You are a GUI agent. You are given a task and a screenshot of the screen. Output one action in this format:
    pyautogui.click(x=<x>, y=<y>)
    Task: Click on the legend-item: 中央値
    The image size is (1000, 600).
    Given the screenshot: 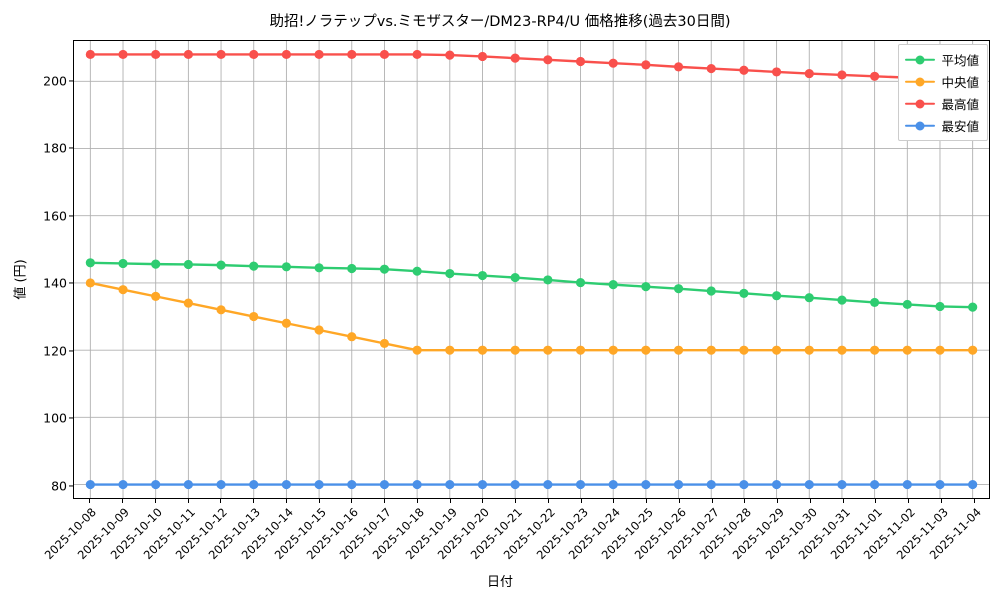 What is the action you would take?
    pyautogui.click(x=942, y=81)
    